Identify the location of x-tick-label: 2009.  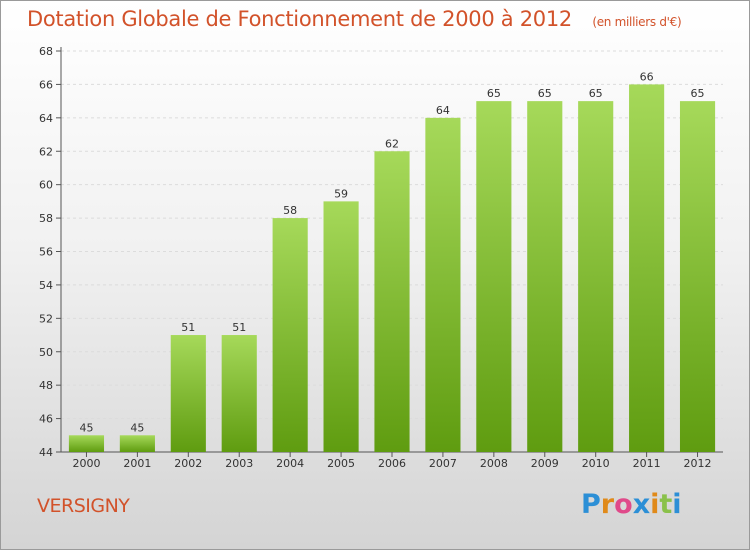
(545, 463).